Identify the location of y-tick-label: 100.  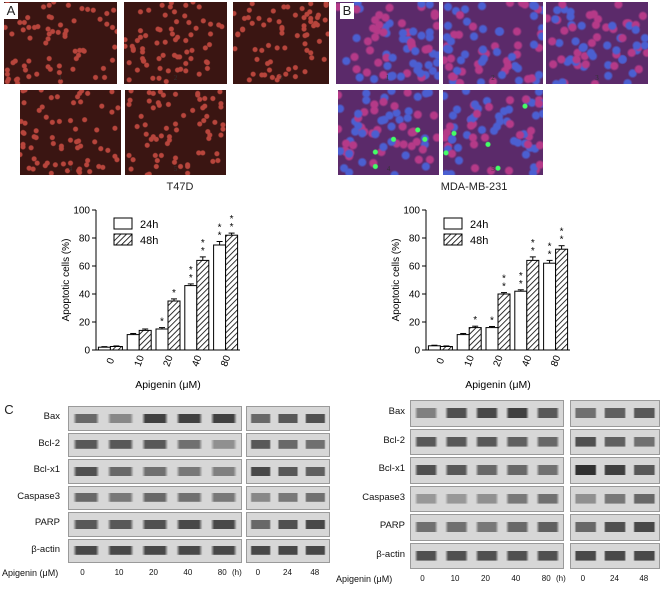
(411, 211).